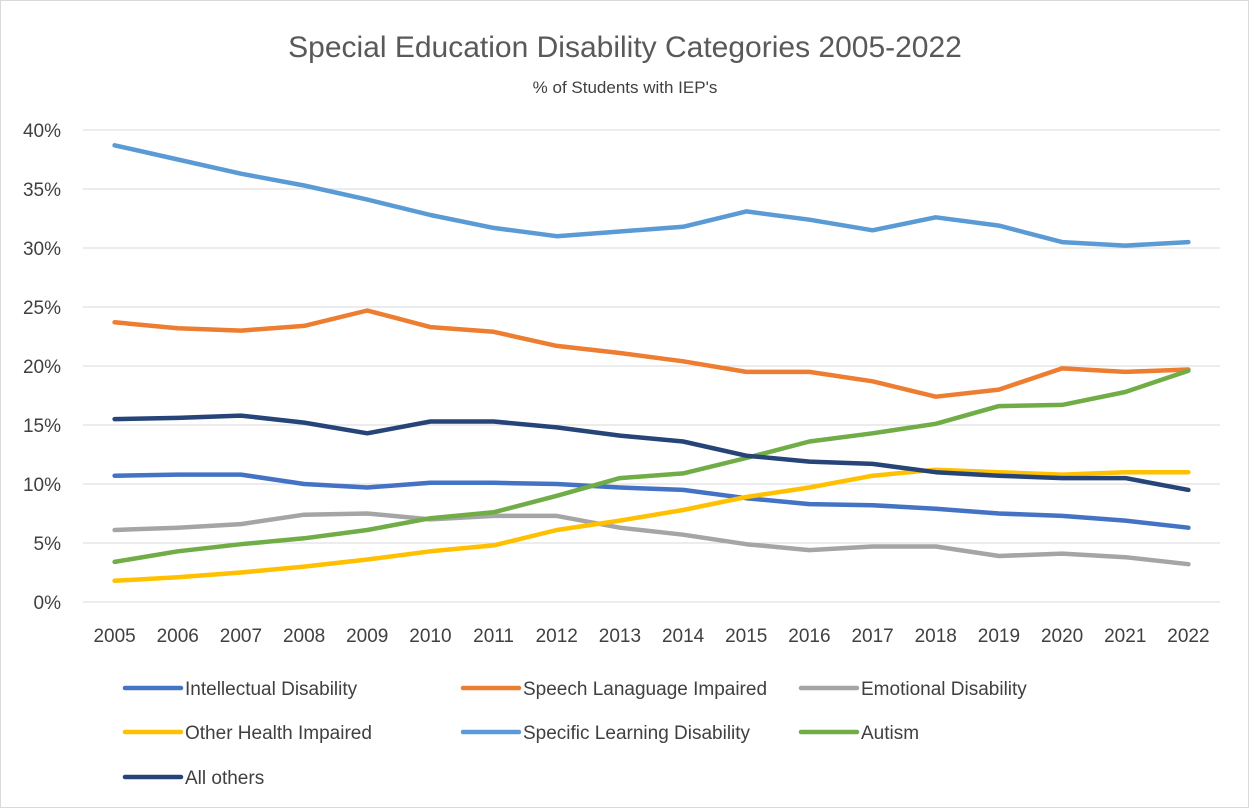 The width and height of the screenshot is (1249, 808). What do you see at coordinates (42, 249) in the screenshot?
I see `y-tick-label: 30%` at bounding box center [42, 249].